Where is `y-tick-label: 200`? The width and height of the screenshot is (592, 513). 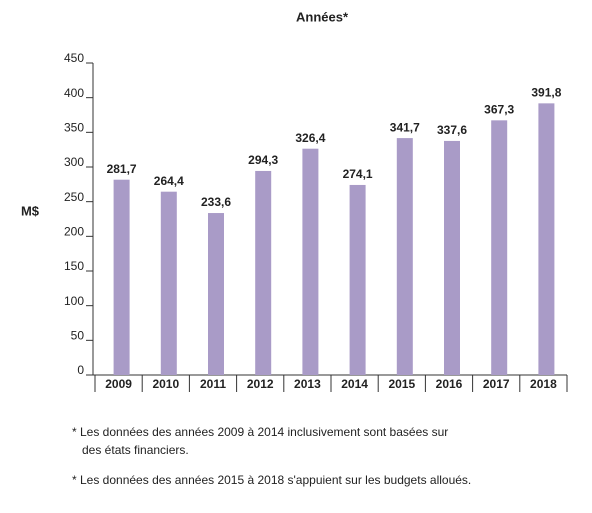 y-tick-label: 200 is located at coordinates (74, 232).